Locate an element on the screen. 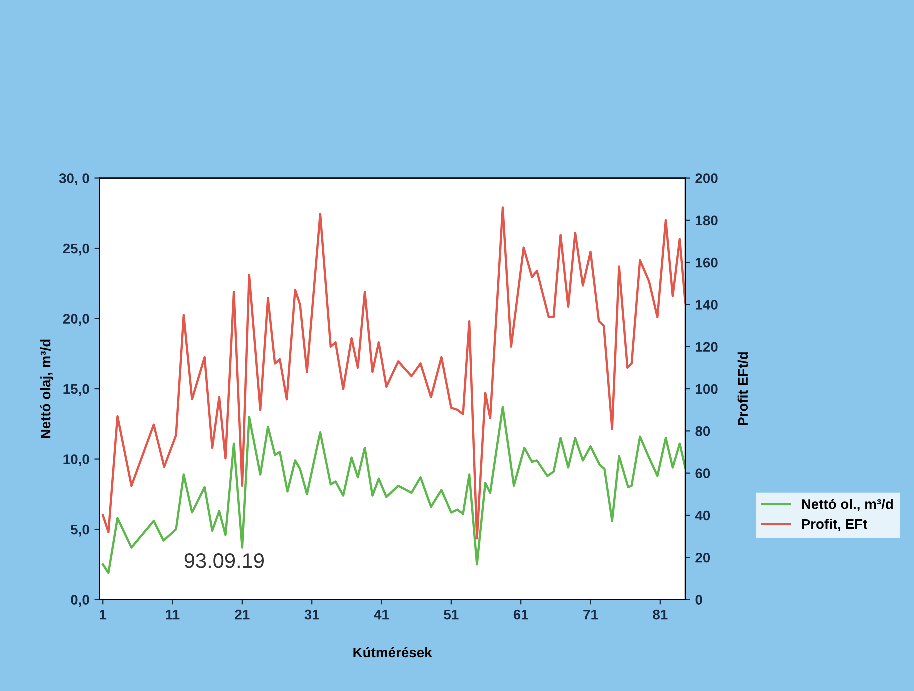 This screenshot has height=691, width=914. y2-tick-label: 20 is located at coordinates (703, 557).